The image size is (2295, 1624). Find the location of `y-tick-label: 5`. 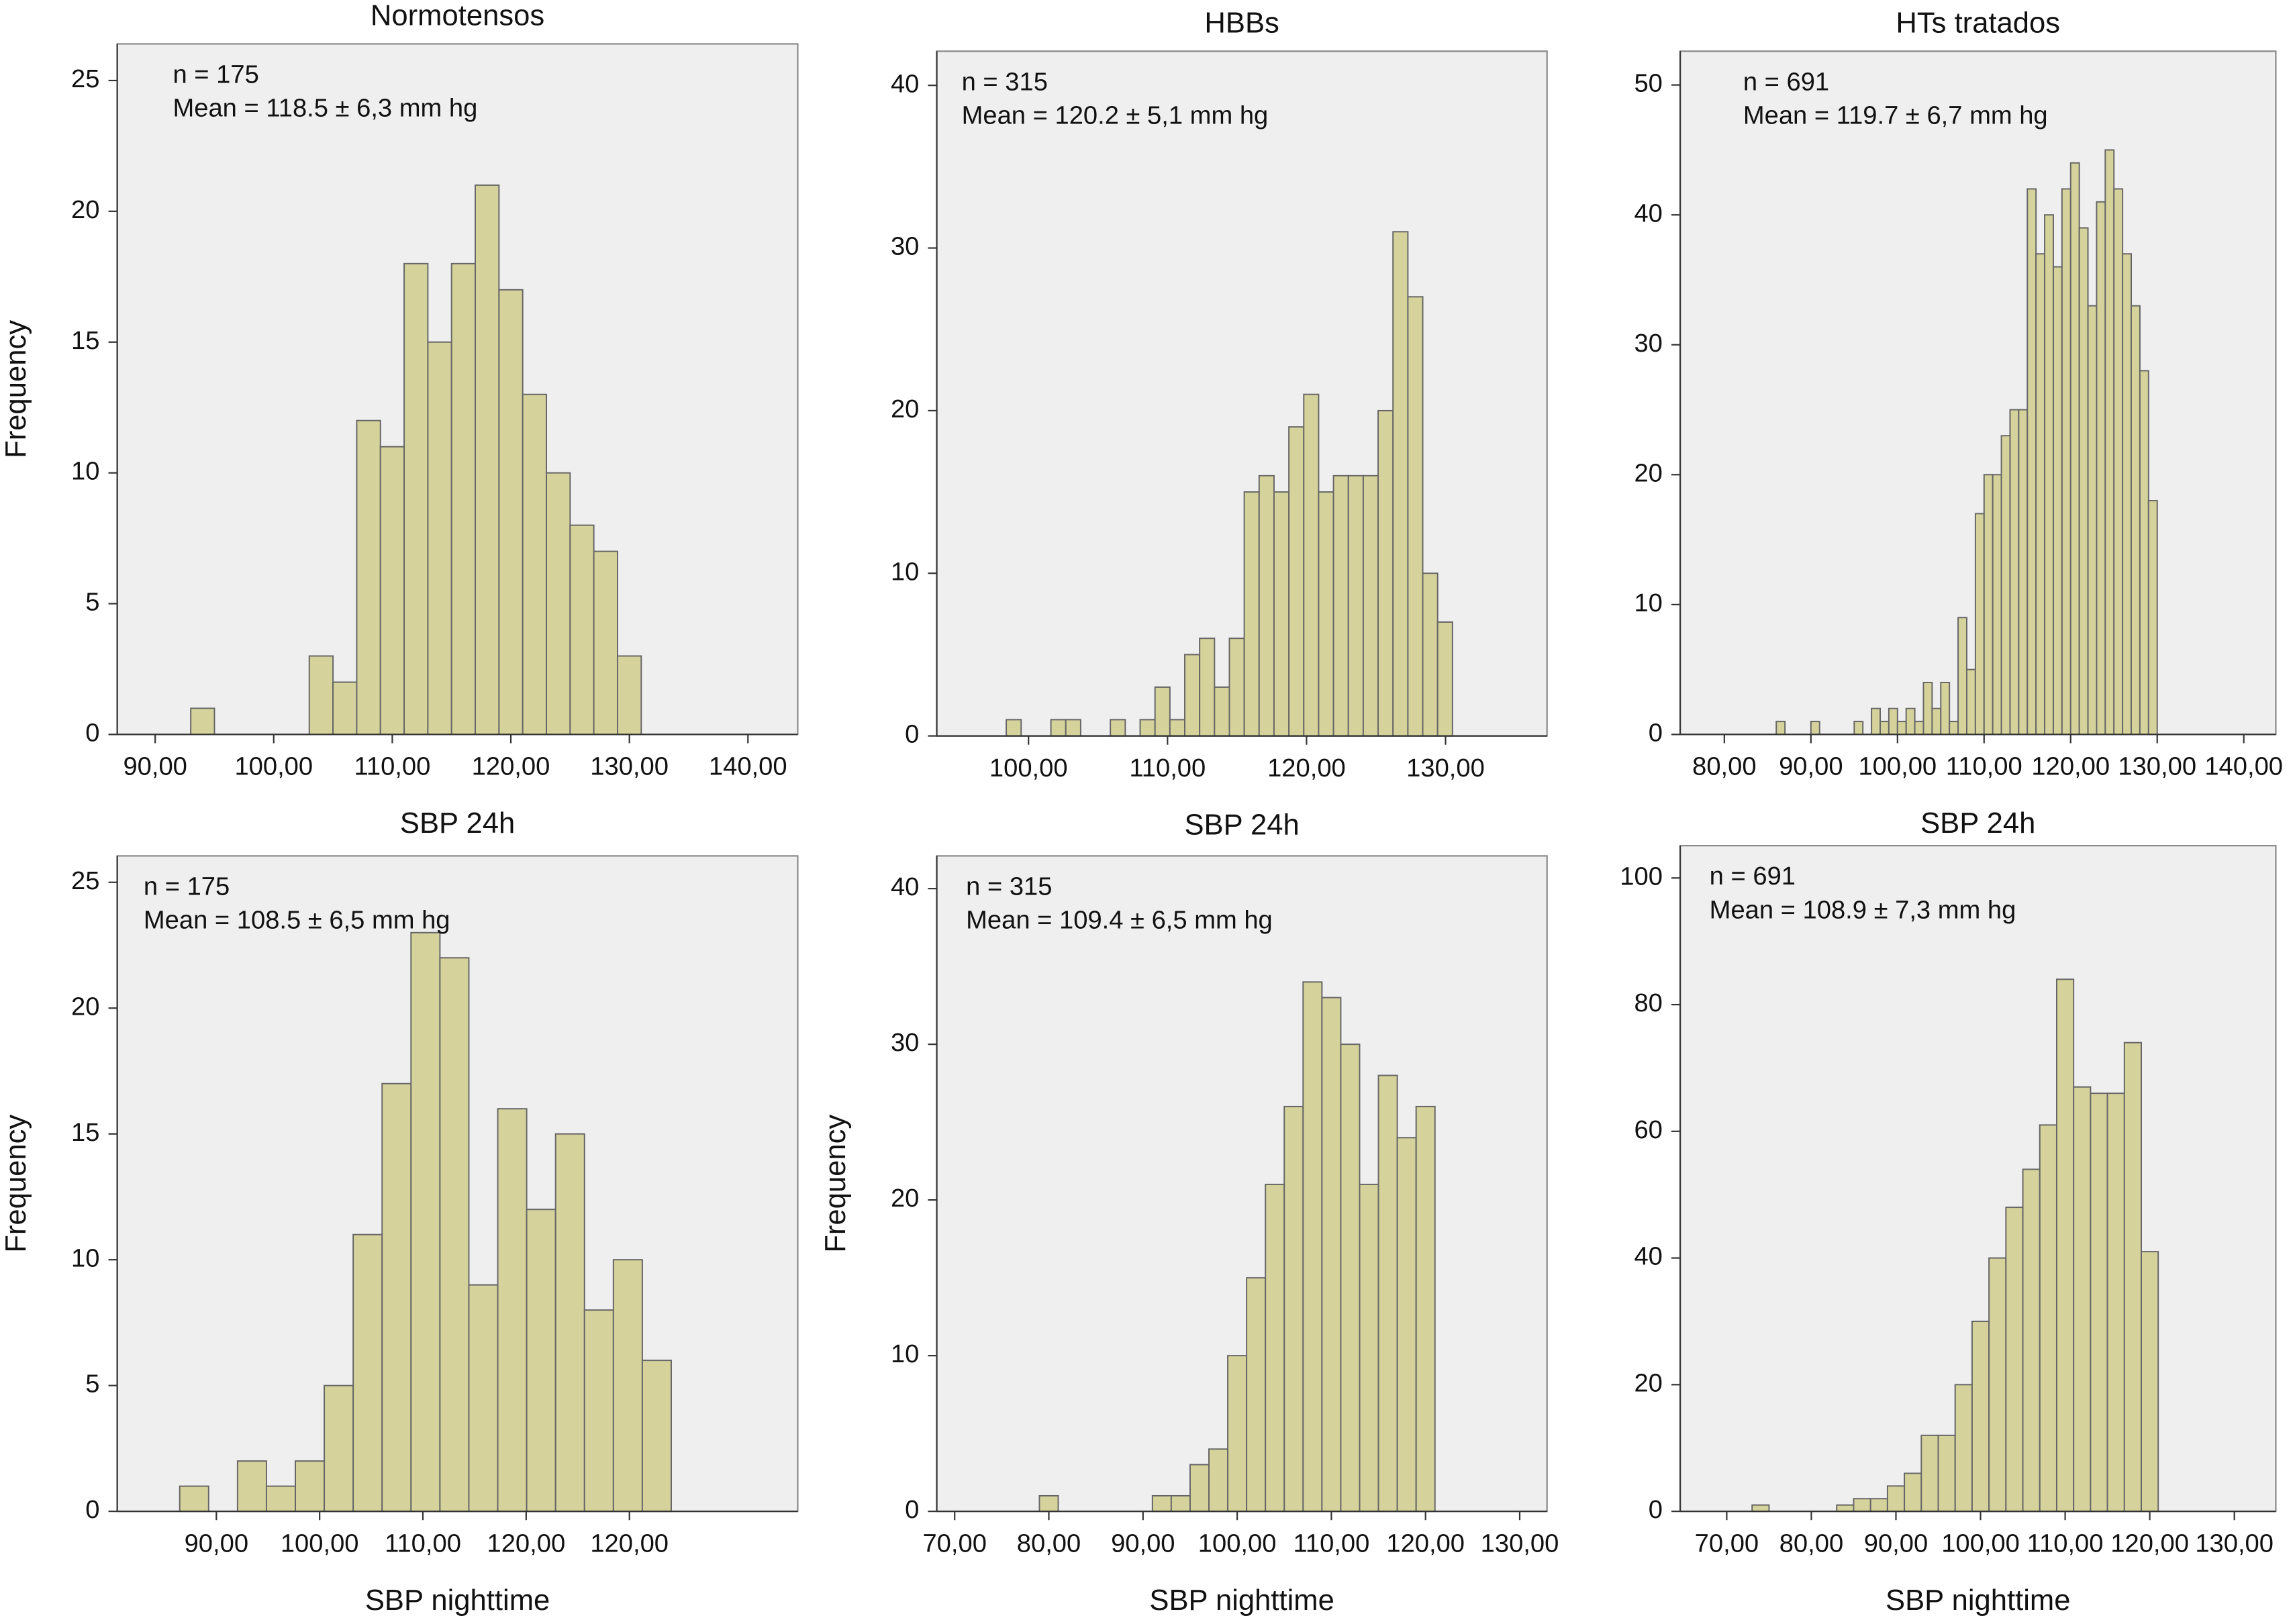

y-tick-label: 5 is located at coordinates (92, 1385).